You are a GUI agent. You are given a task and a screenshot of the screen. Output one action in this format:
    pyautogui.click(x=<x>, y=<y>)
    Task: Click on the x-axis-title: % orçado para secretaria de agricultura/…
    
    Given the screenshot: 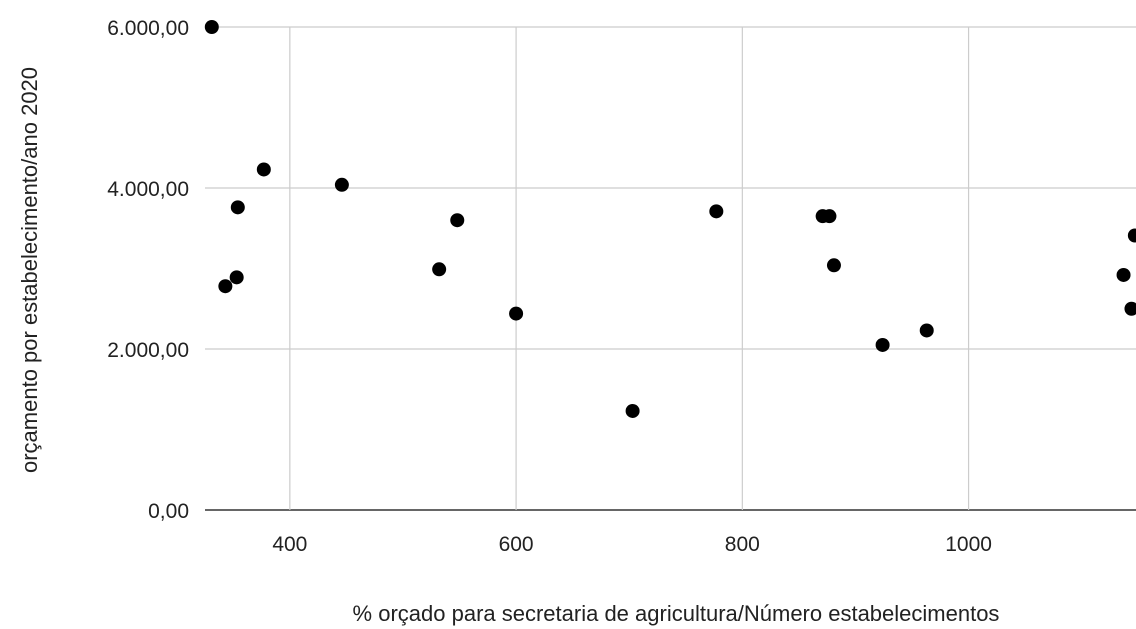 What is the action you would take?
    pyautogui.click(x=676, y=613)
    